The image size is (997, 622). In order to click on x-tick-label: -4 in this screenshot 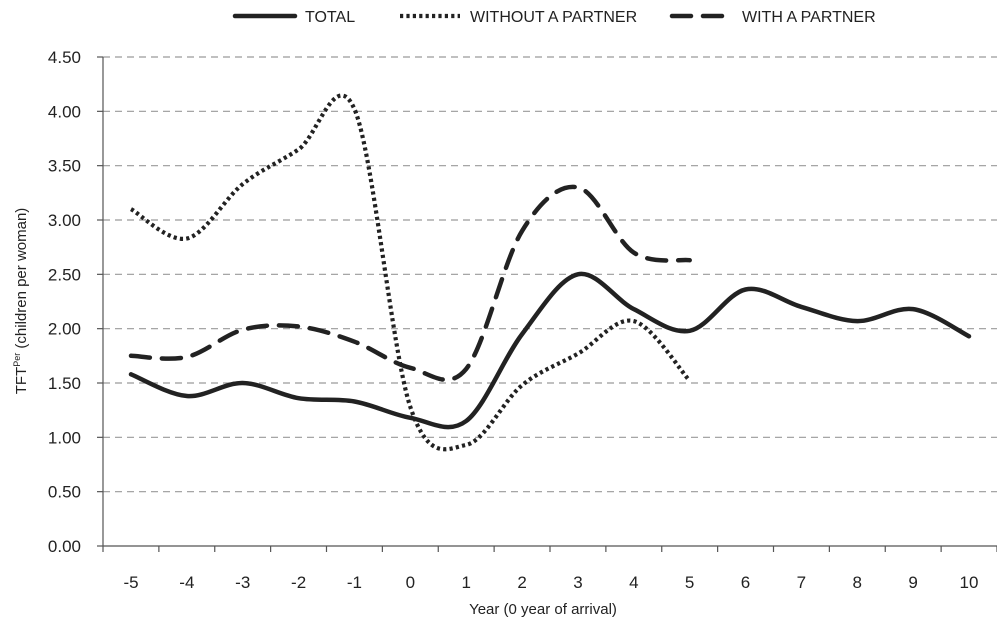, I will do `click(186, 582)`.